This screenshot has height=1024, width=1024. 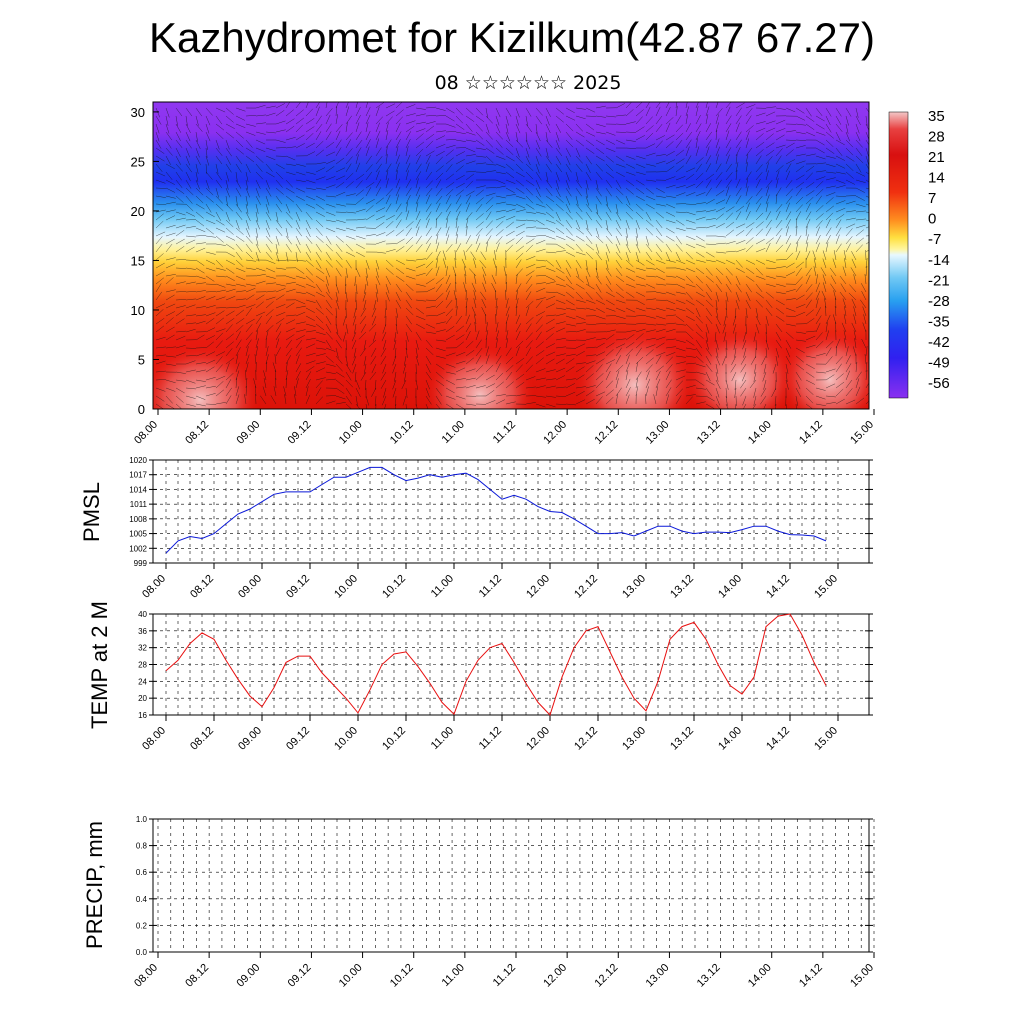 What do you see at coordinates (538, 739) in the screenshot?
I see `x-tick-label: 12.00` at bounding box center [538, 739].